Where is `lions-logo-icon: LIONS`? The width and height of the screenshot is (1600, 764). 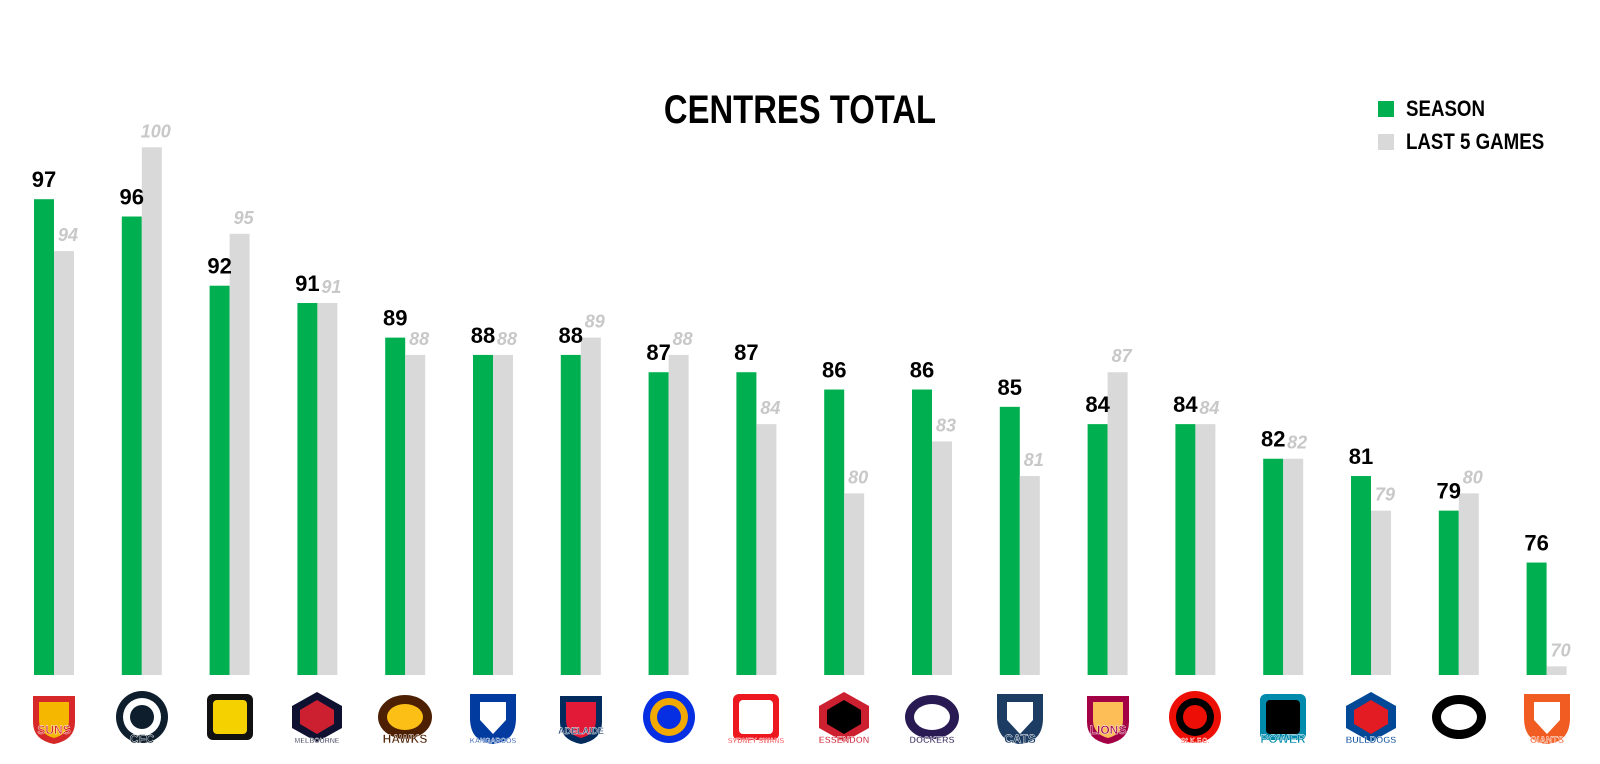
lions-logo-icon: LIONS is located at coordinates (1108, 717).